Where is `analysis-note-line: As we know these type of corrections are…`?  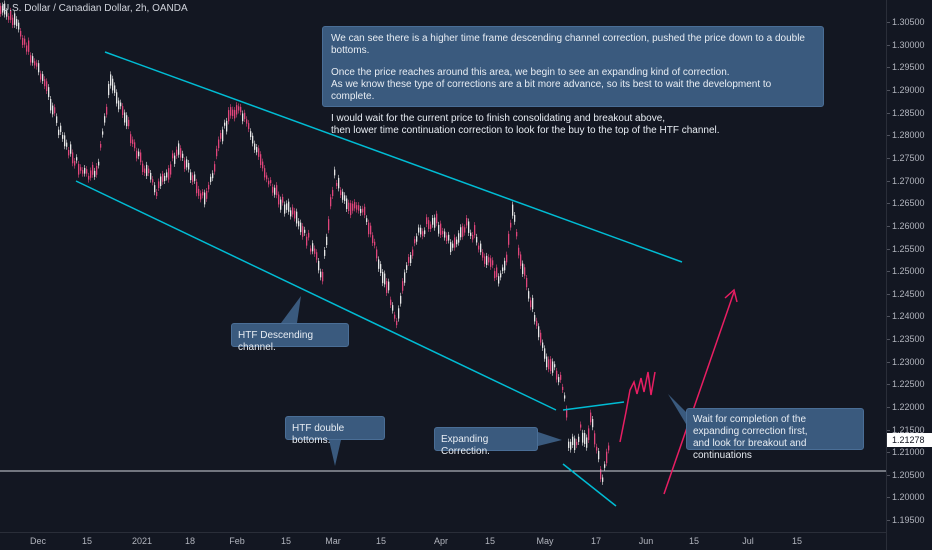 analysis-note-line: As we know these type of corrections are… is located at coordinates (551, 90).